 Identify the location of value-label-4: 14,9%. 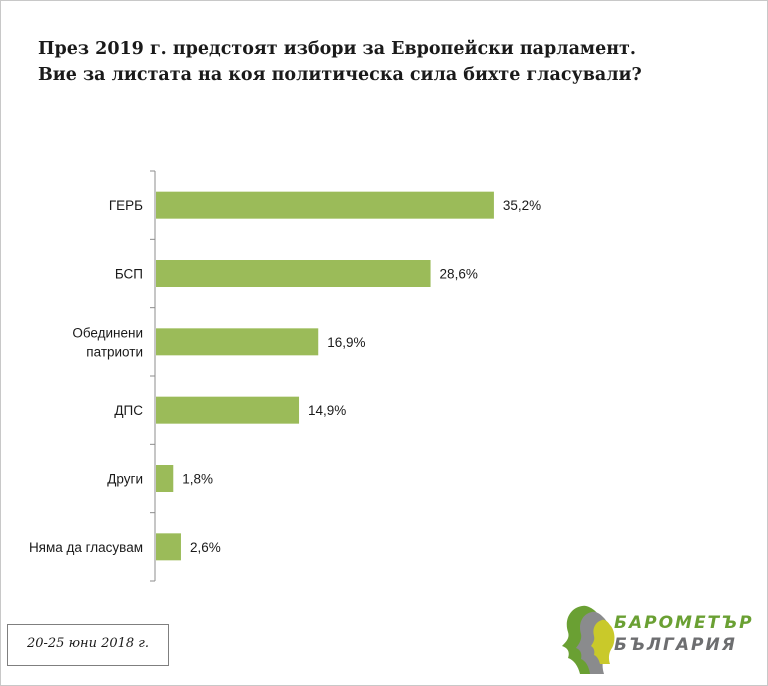
(327, 410).